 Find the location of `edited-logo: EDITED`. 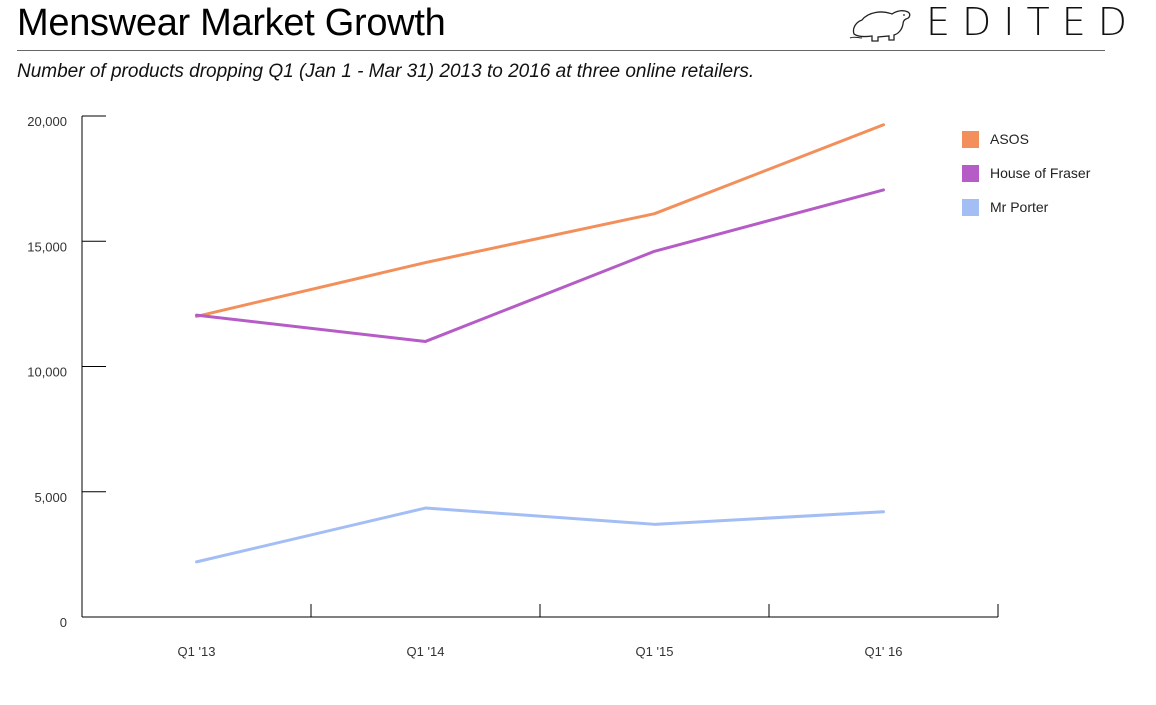

edited-logo: EDITED is located at coordinates (987, 23).